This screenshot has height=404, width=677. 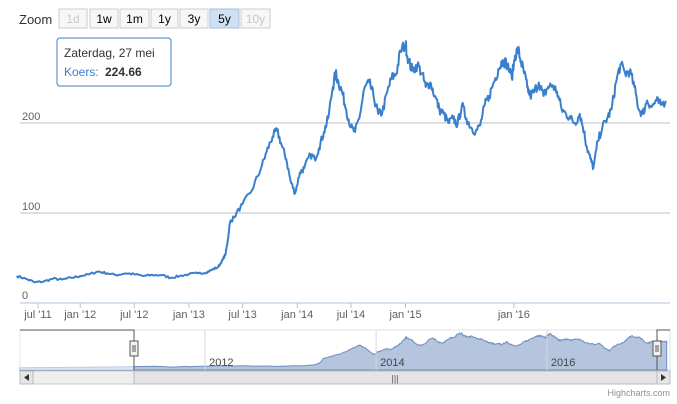 What do you see at coordinates (35, 19) in the screenshot?
I see `zoom-label: Zoom` at bounding box center [35, 19].